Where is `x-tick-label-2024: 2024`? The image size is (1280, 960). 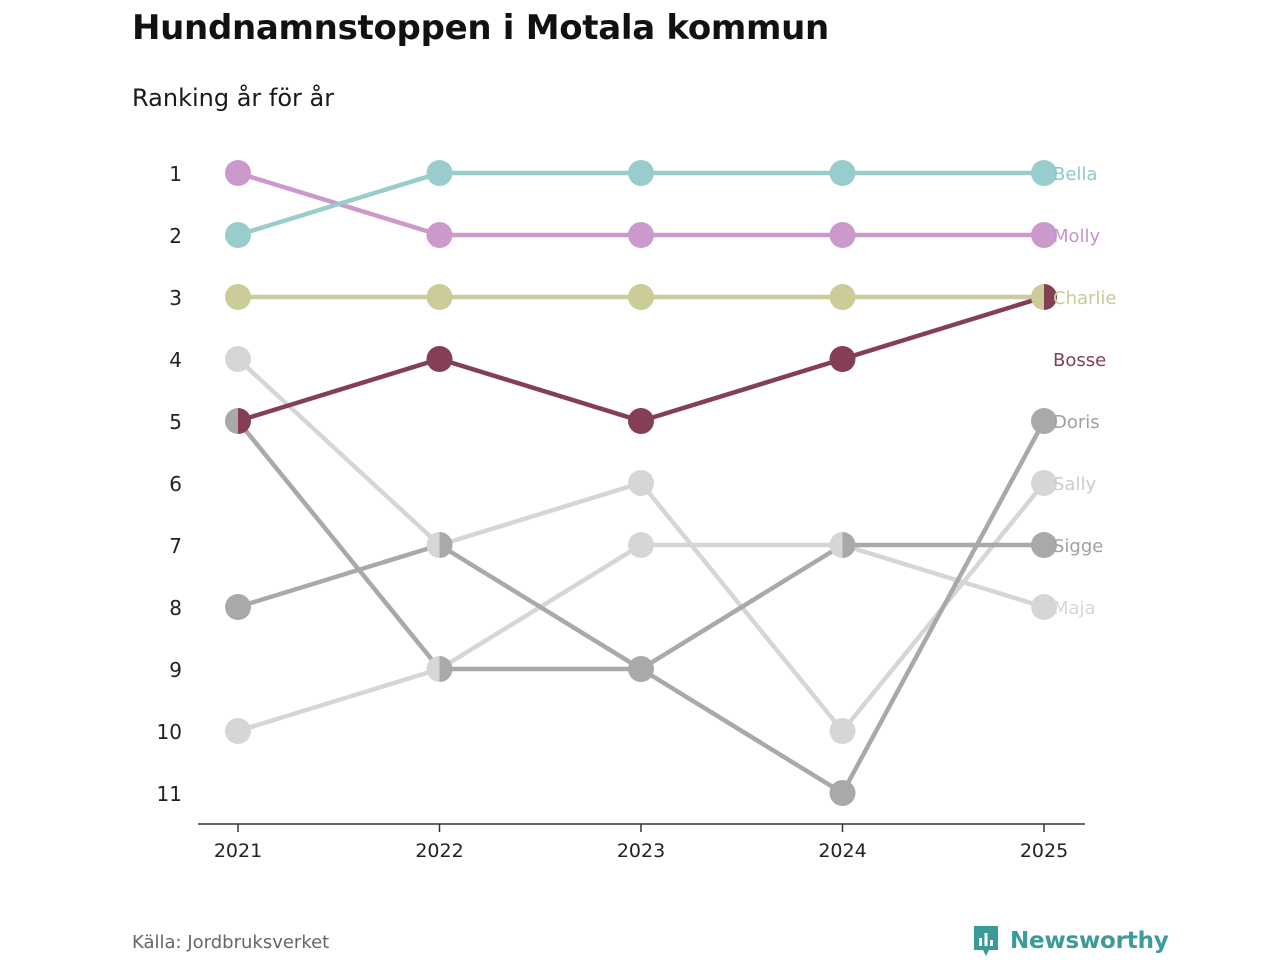 x-tick-label-2024: 2024 is located at coordinates (842, 851).